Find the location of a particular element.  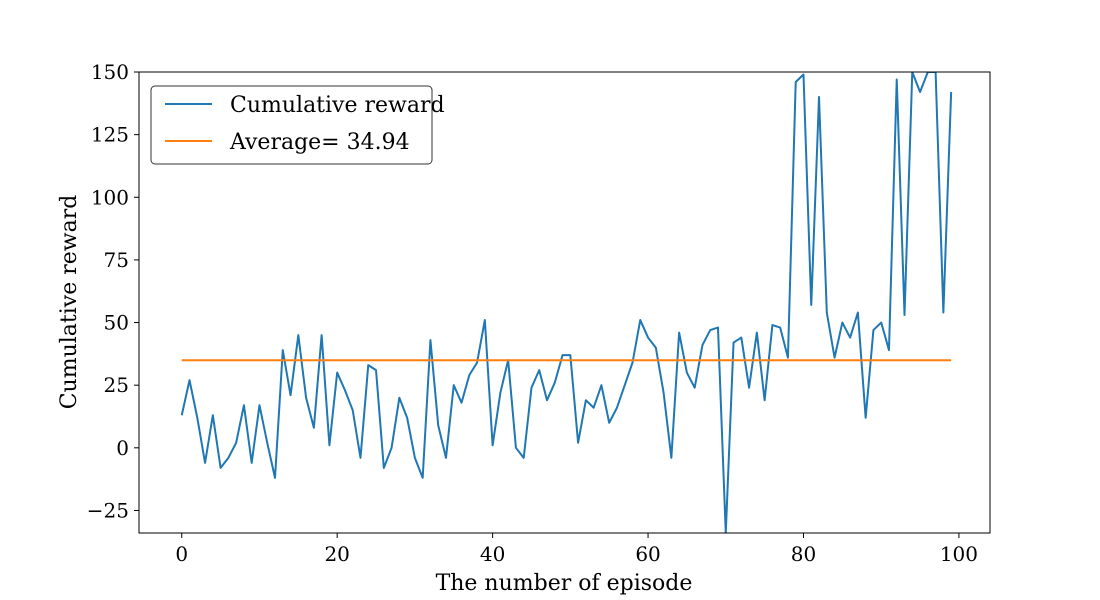

y-tick-label: 50 is located at coordinates (116, 323).